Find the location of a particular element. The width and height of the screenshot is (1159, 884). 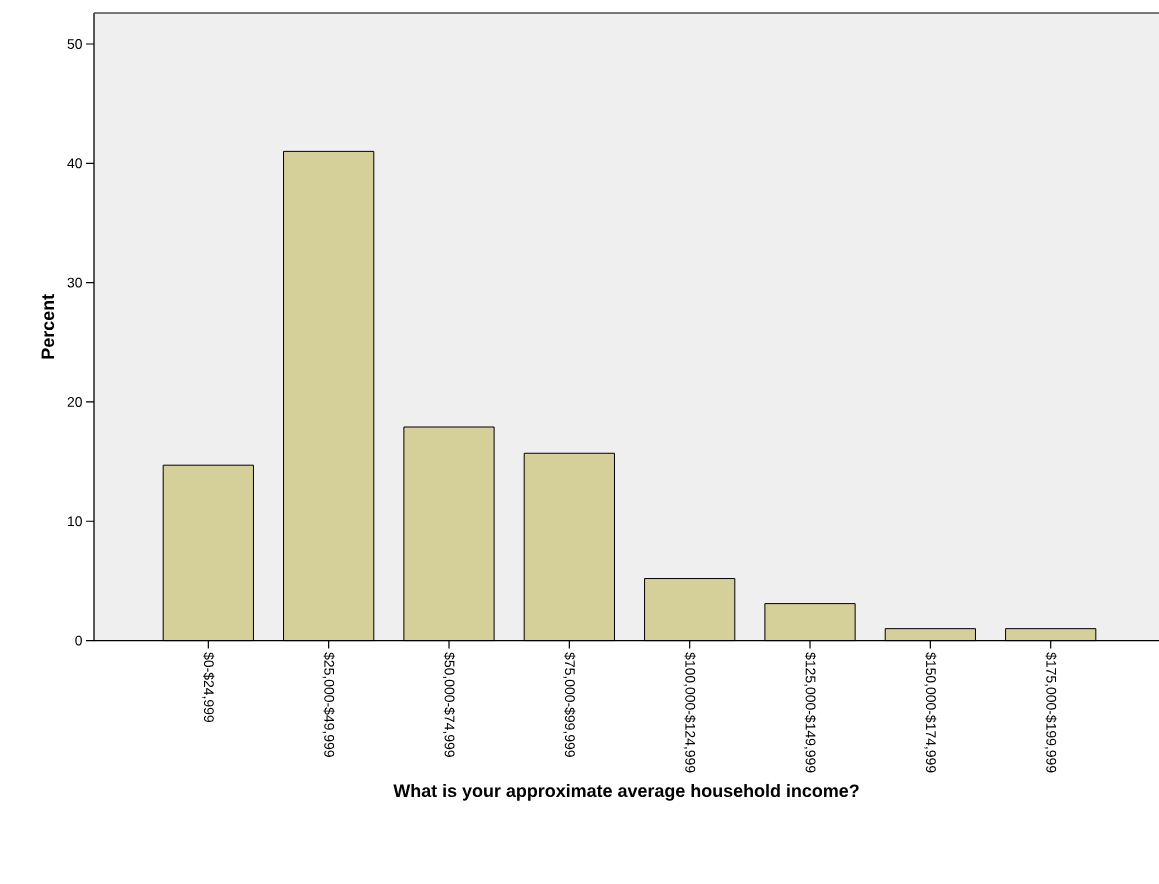

x-tick-label: $125,000-$149,999 is located at coordinates (810, 712).